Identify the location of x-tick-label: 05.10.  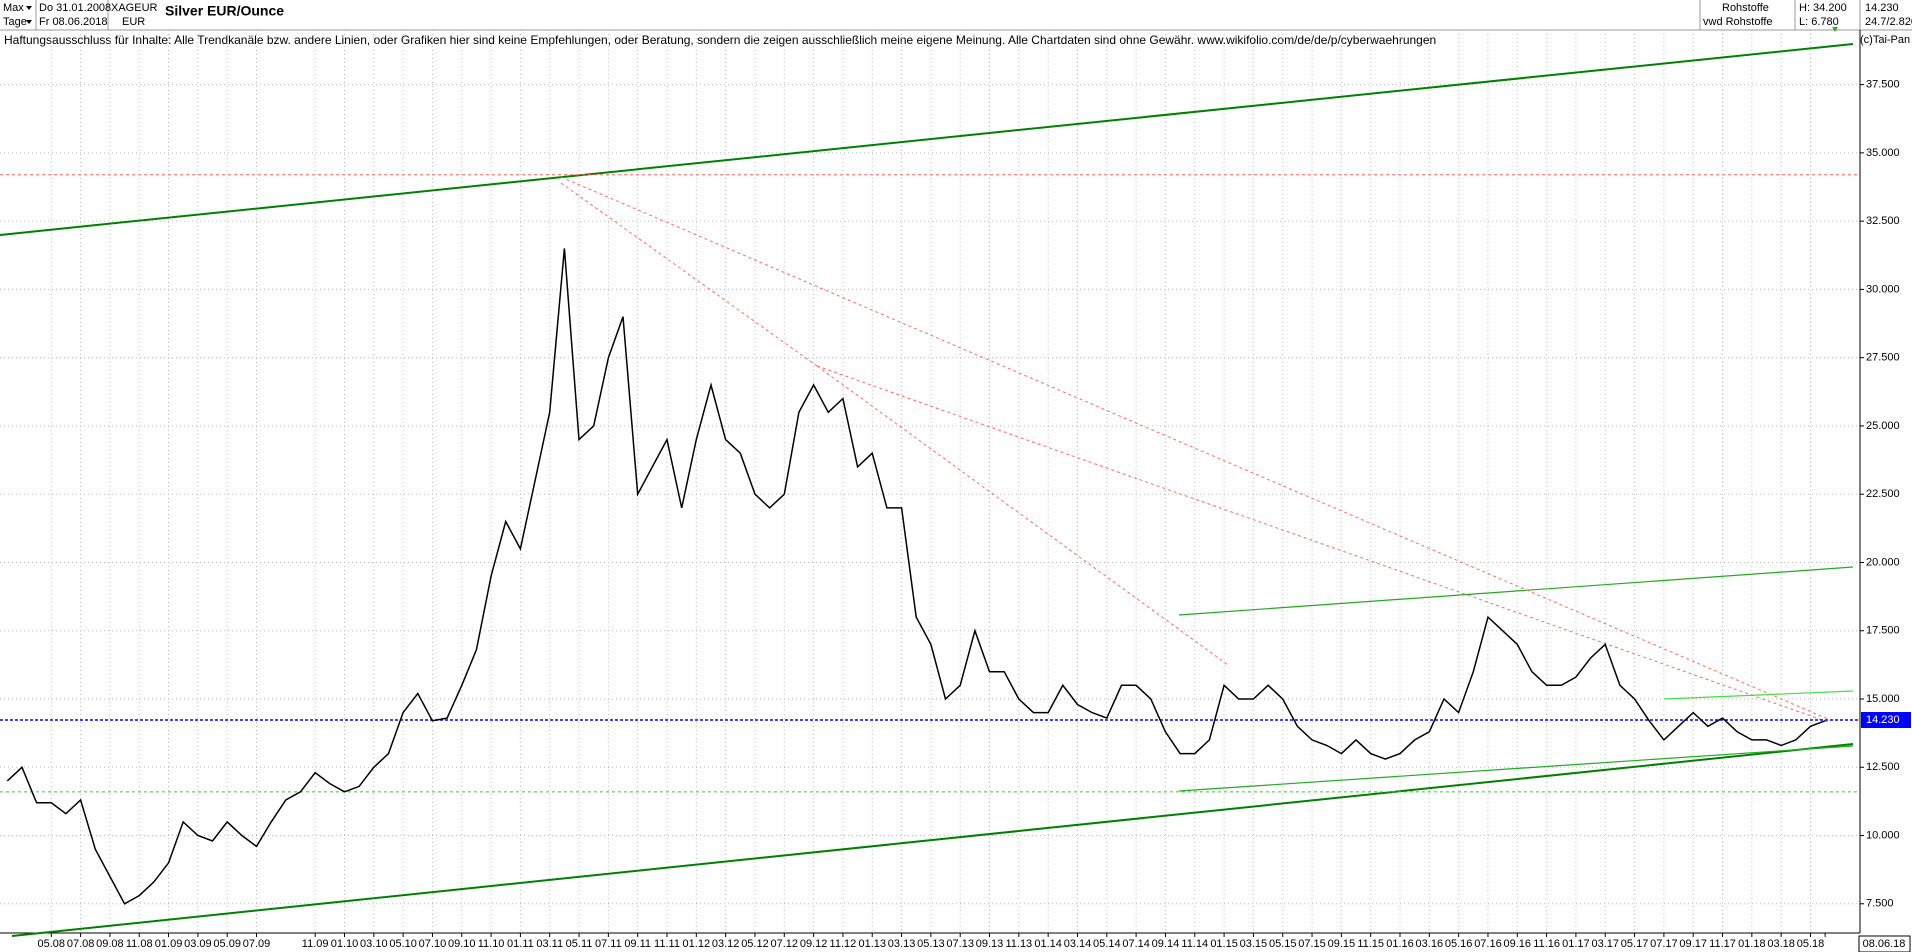
(403, 944).